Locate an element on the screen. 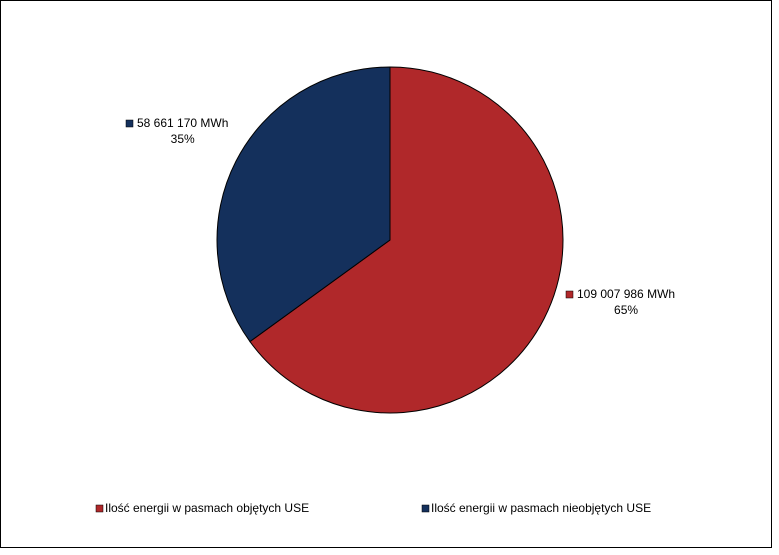 This screenshot has height=555, width=779. percent-label: 35% is located at coordinates (183, 139).